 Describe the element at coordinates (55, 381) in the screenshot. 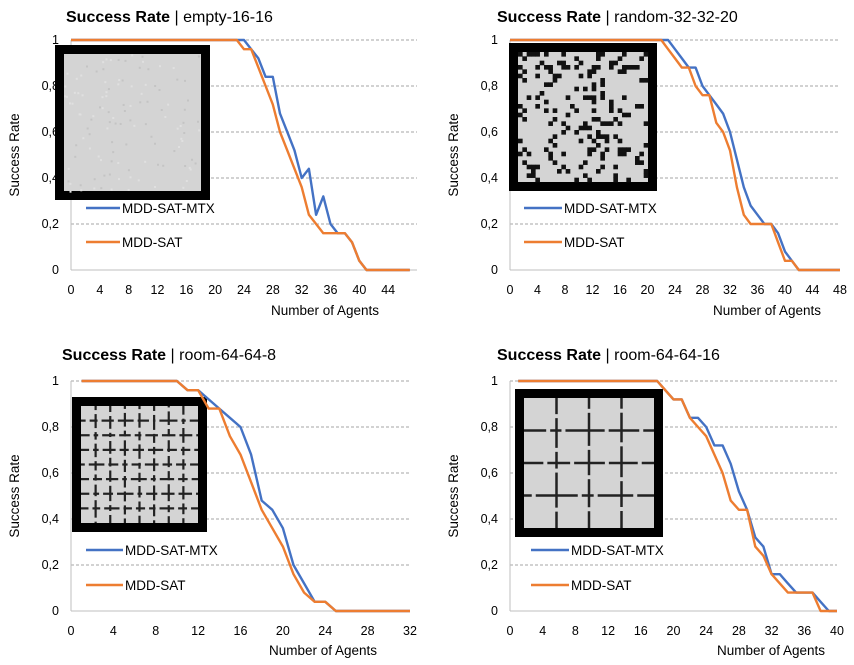

I see `y-tick-label: 1` at that location.